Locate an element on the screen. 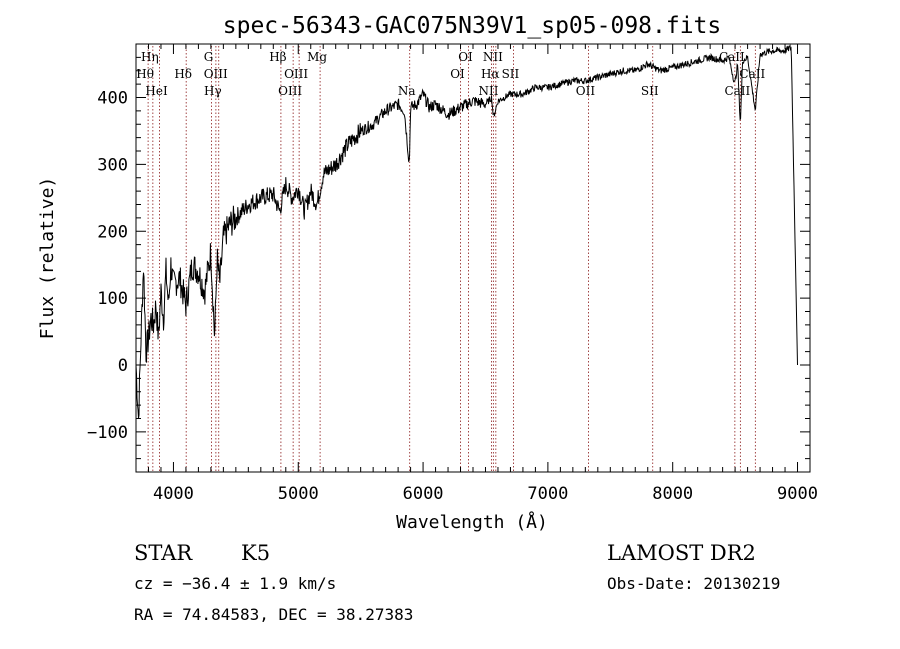  line-marker-label: OII is located at coordinates (586, 91).